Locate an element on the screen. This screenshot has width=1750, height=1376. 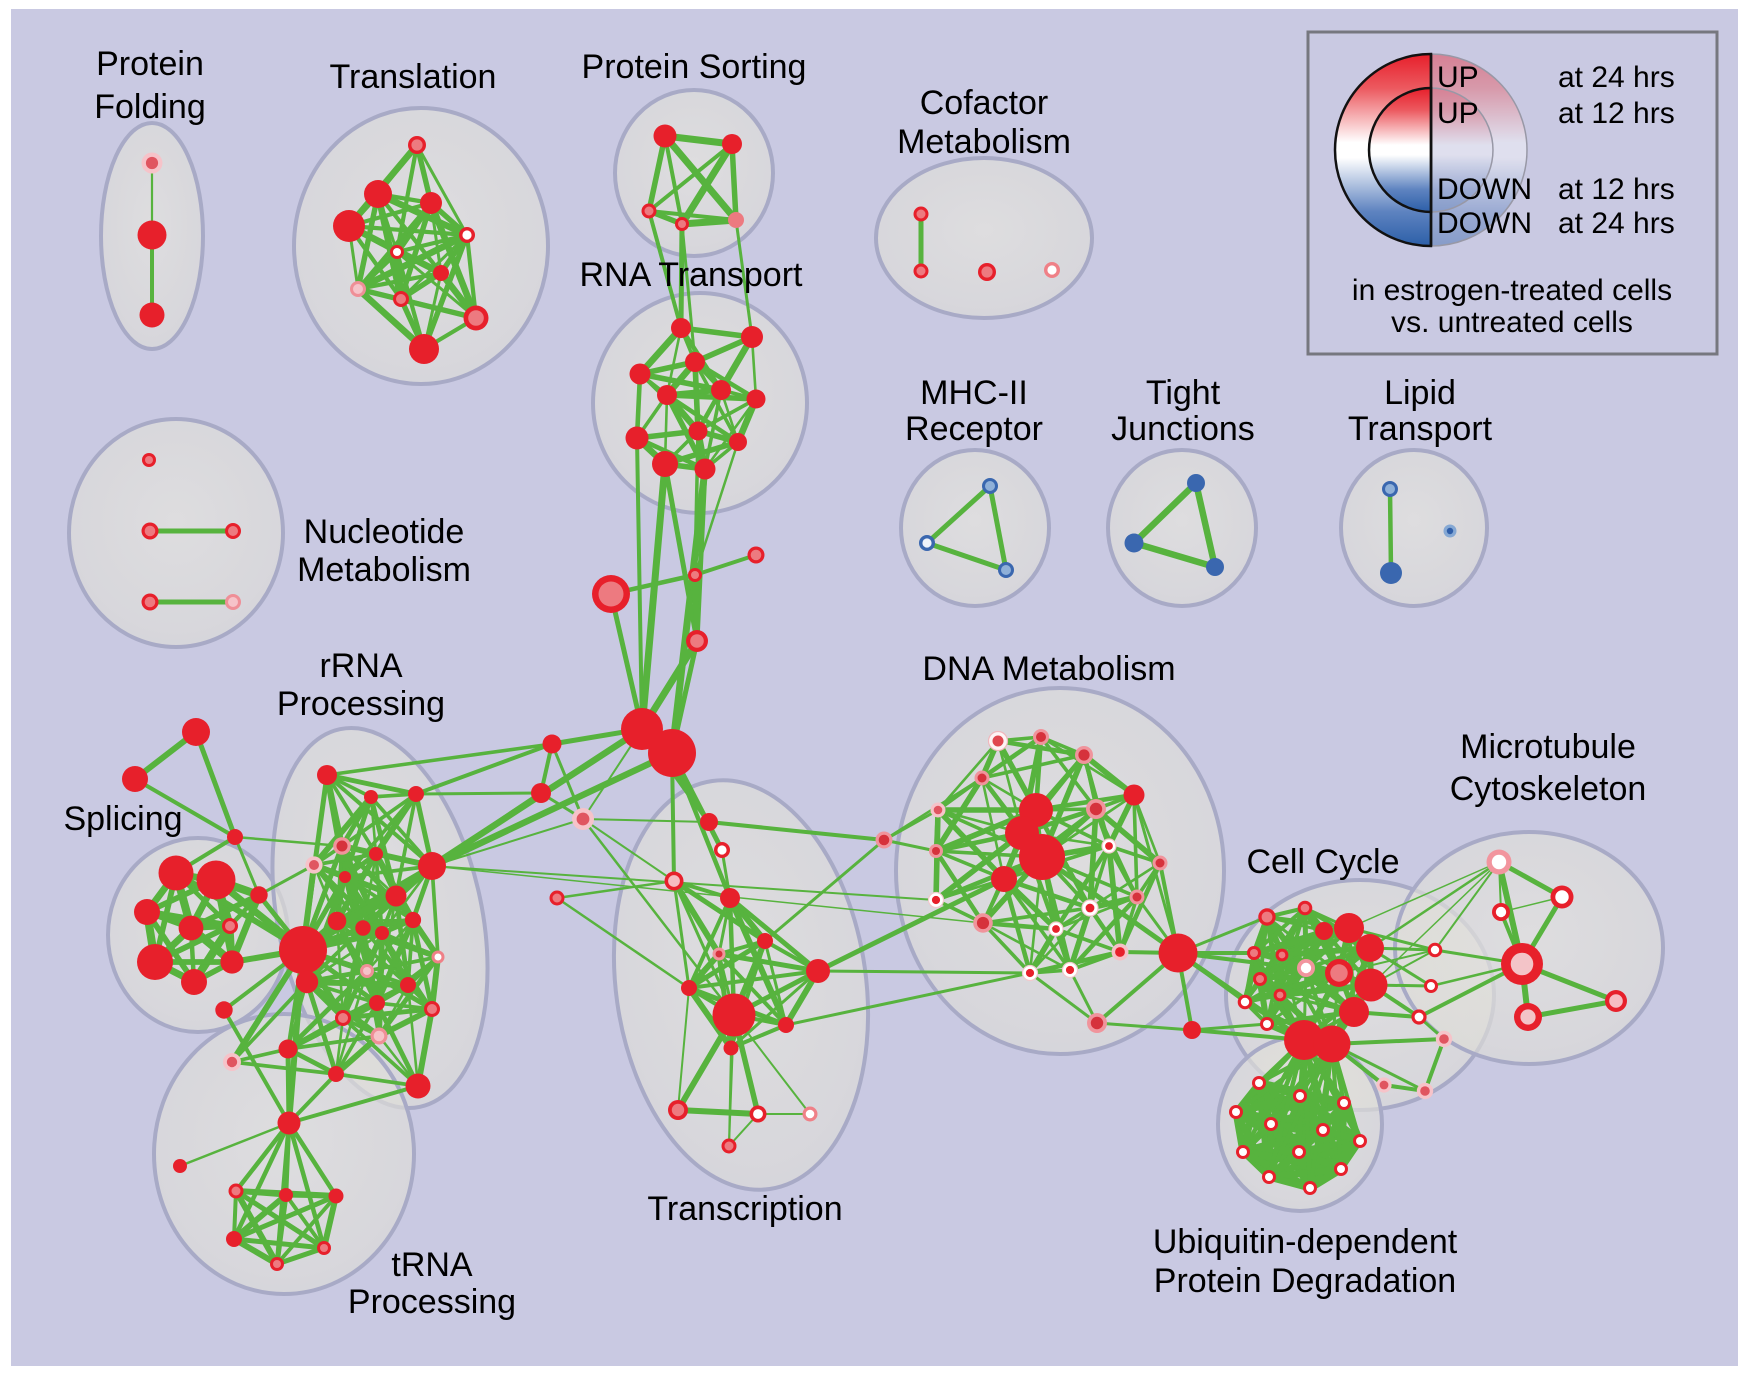
svg-text: Protein is located at coordinates (150, 64).